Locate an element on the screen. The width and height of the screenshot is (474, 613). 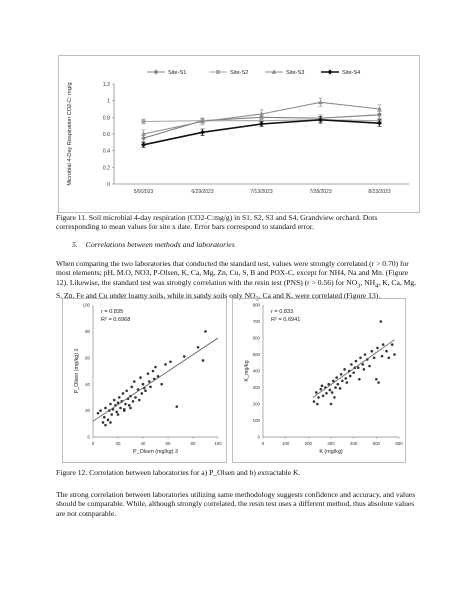
y-tick-label: 300 is located at coordinates (257, 387).